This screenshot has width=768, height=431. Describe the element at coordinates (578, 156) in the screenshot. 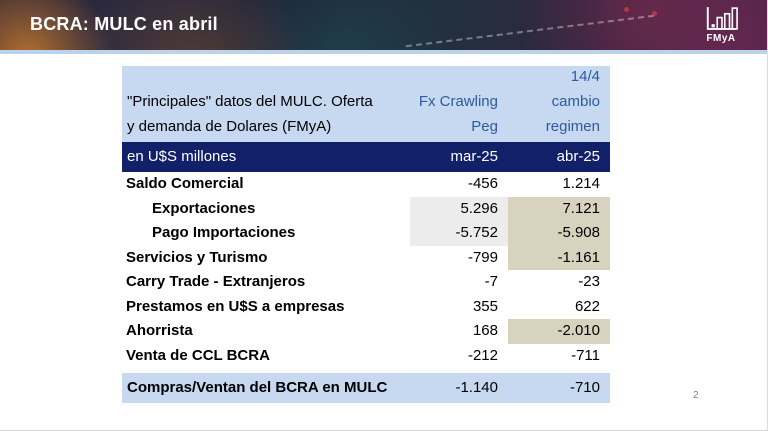

I see `column-header-abr-25: abr-25` at that location.